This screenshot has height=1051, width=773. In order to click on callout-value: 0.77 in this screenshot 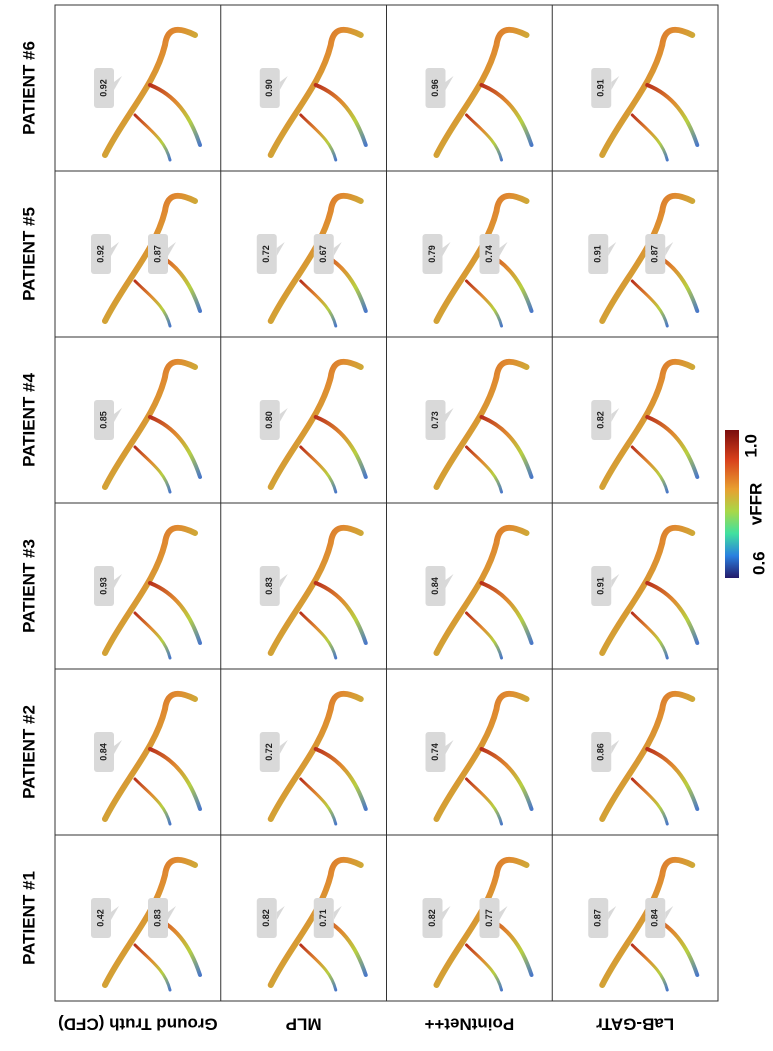, I will do `click(489, 918)`.